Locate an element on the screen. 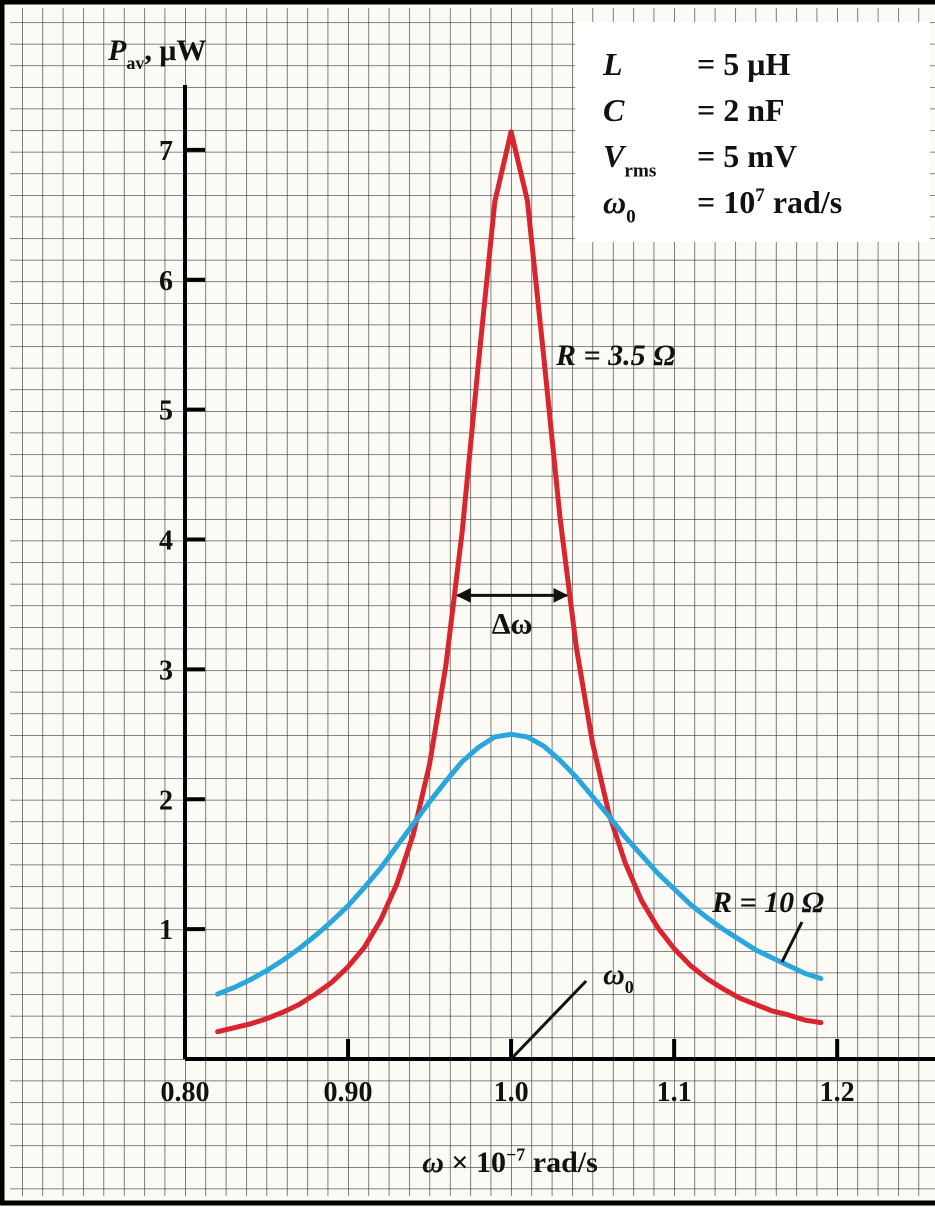  param-symbol-part: ω is located at coordinates (614, 202).